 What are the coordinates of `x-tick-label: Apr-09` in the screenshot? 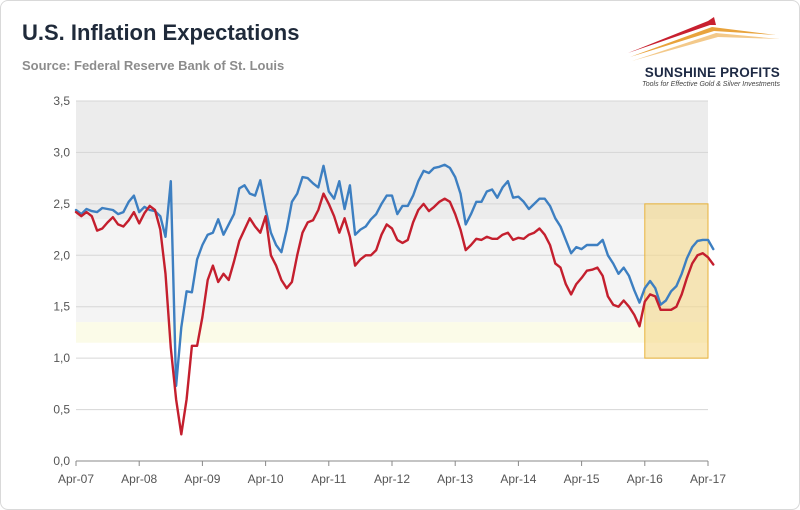 It's located at (202, 479).